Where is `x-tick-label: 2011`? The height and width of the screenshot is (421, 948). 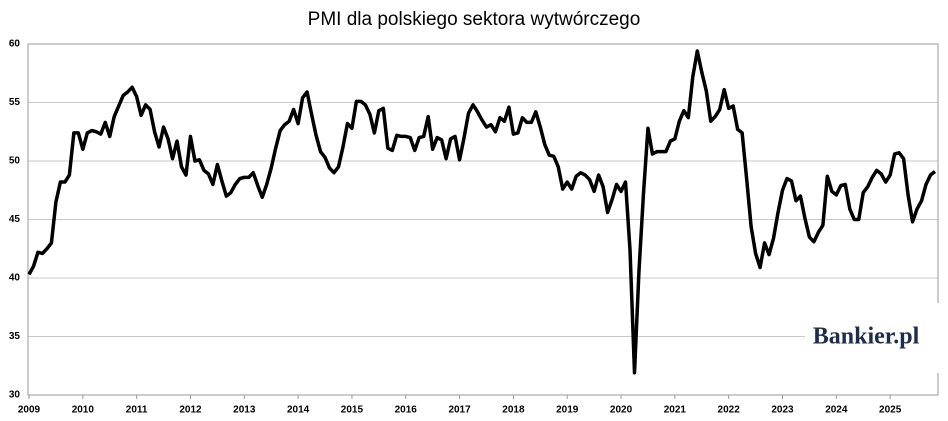
x-tick-label: 2011 is located at coordinates (137, 410).